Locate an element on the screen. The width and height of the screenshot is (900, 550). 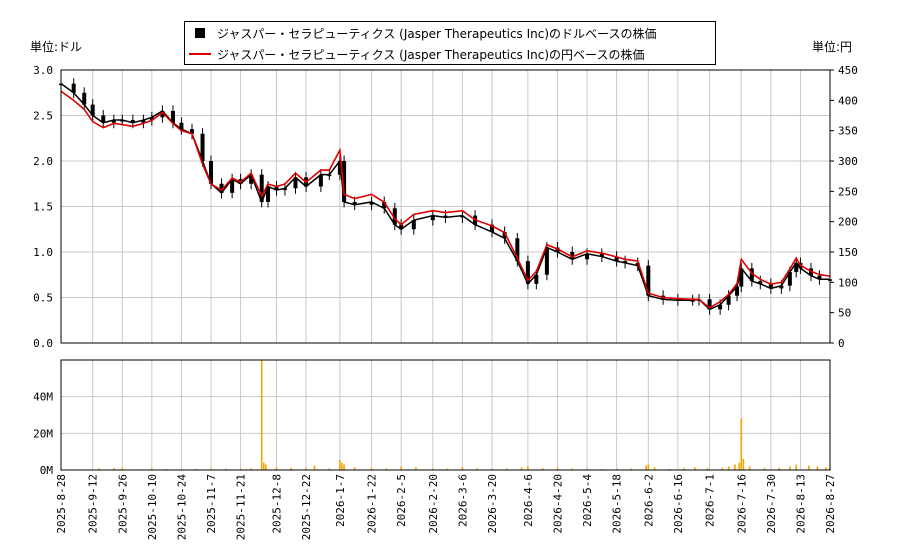
y-right-tick-label: 200 is located at coordinates (848, 222).